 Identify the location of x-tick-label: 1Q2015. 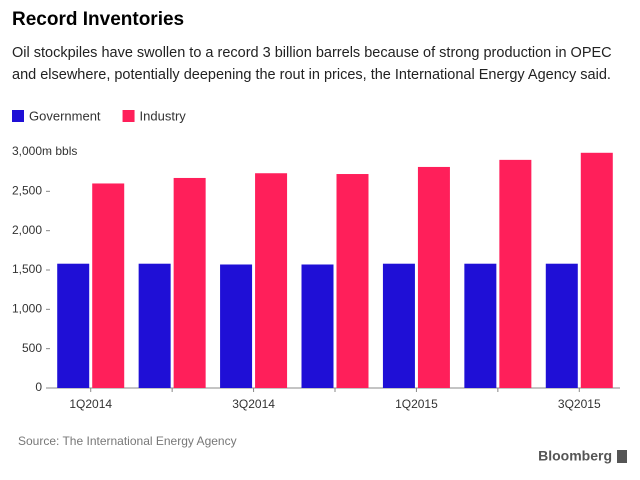
(416, 404).